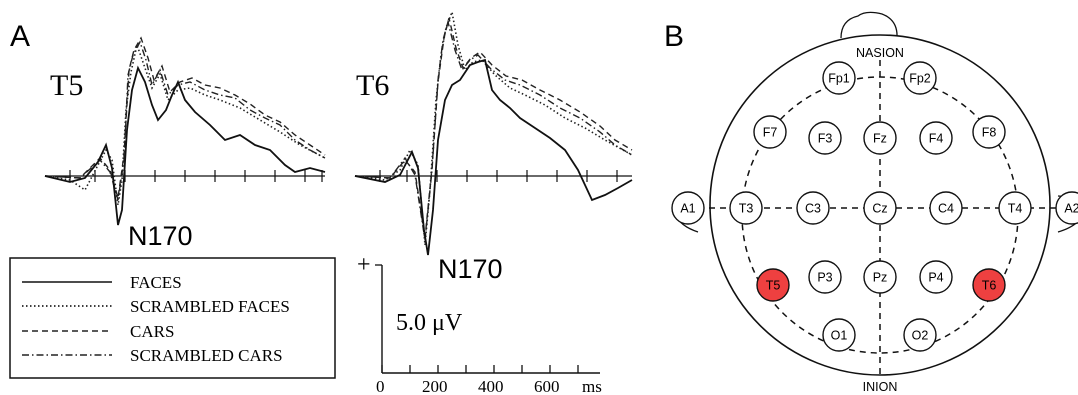  I want to click on electrode-label: Cz, so click(879, 209).